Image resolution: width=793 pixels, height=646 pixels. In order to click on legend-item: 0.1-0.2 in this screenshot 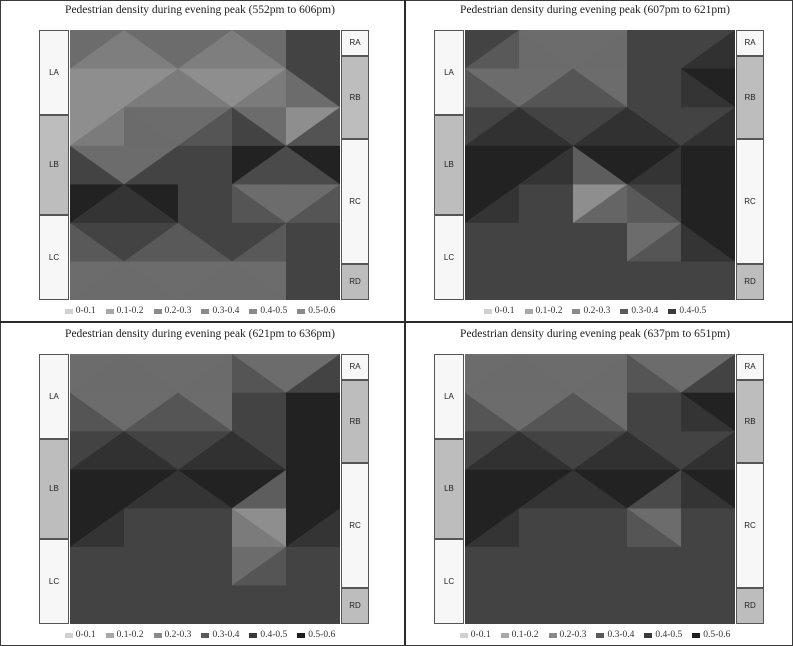, I will do `click(124, 311)`.